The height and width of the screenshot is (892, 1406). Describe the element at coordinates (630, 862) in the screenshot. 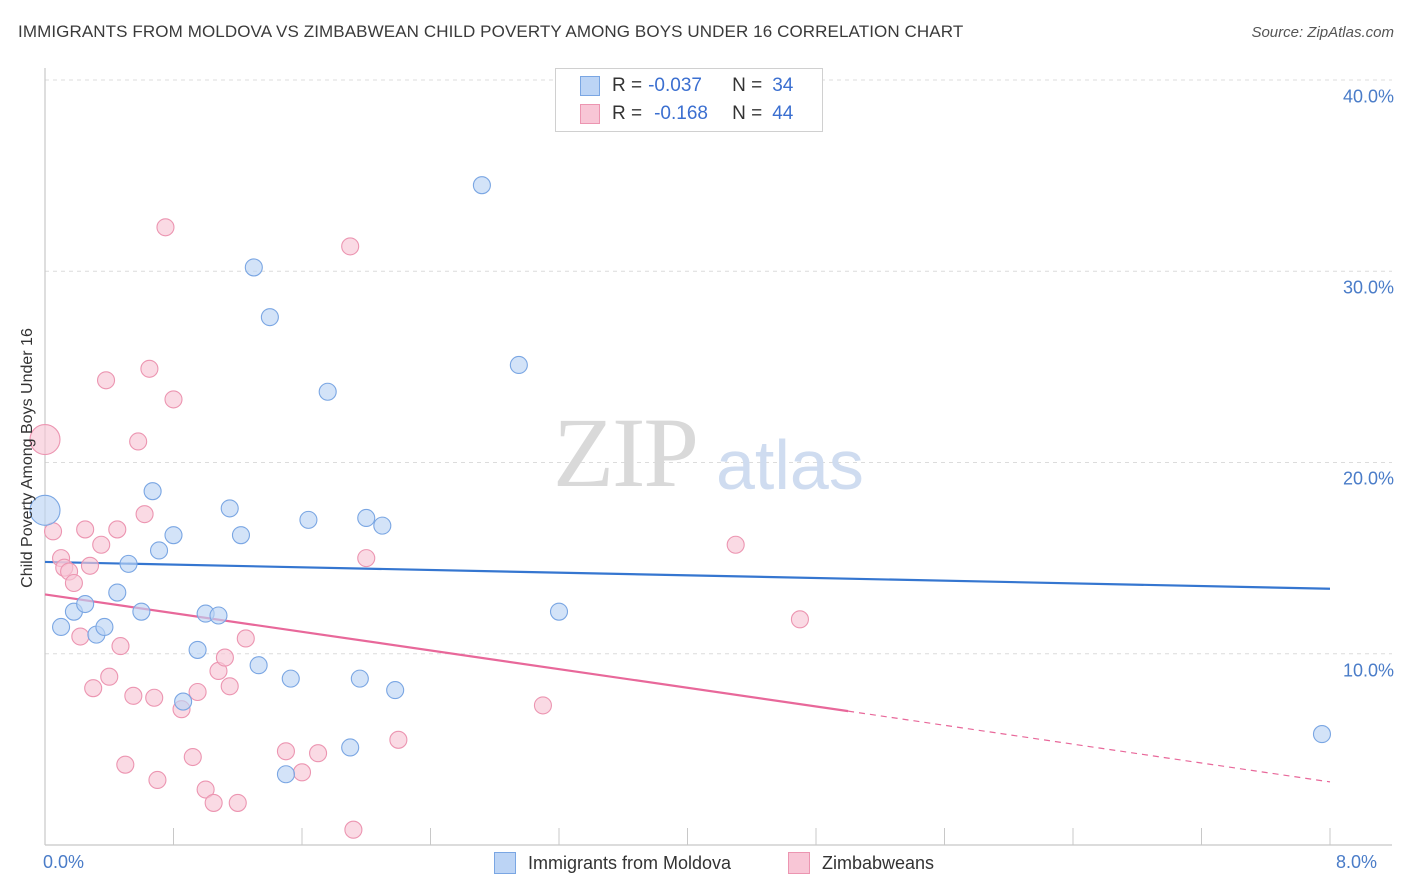

I see `legend-label: Immigrants from Moldova` at that location.